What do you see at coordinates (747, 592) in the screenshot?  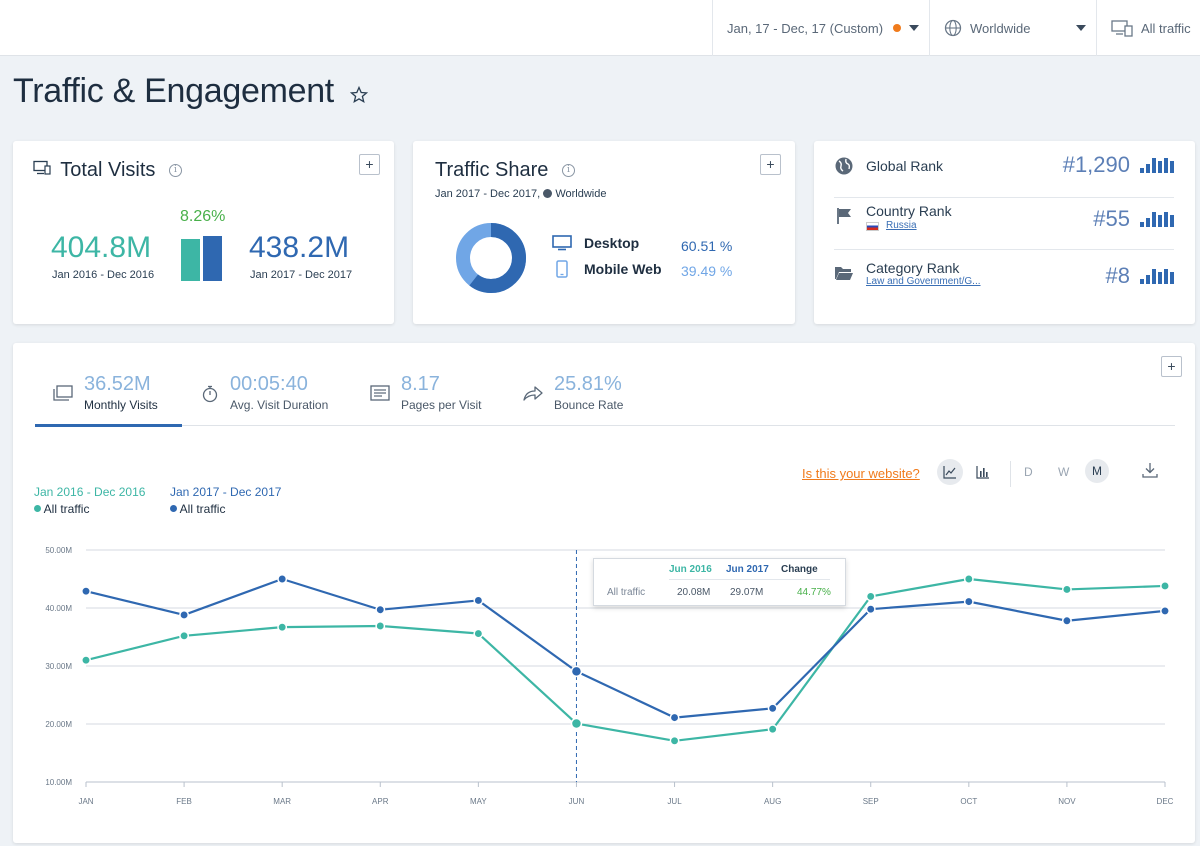 I see `tooltip-value-2017: 29.07M` at bounding box center [747, 592].